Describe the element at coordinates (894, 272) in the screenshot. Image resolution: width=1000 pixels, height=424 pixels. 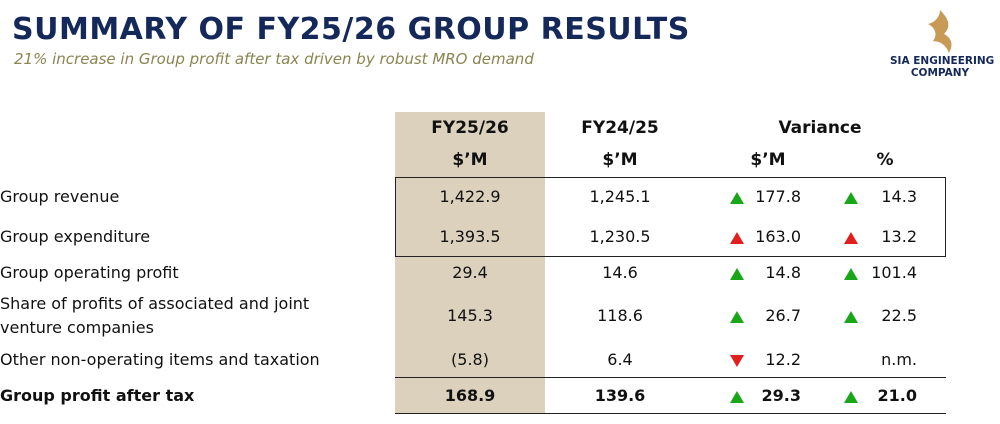
I see `cell: 101.4` at that location.